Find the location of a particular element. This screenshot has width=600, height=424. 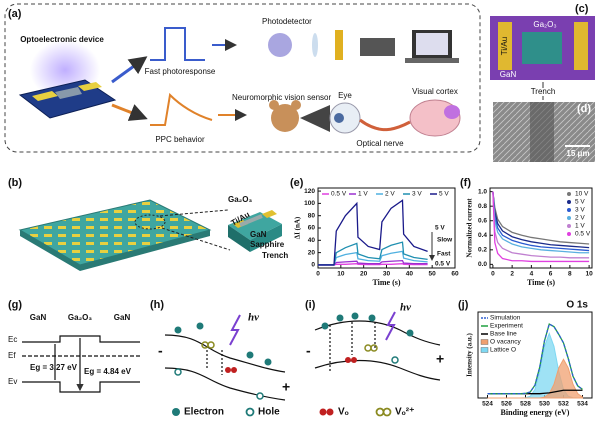

chart-title: O 1s is located at coordinates (577, 305).